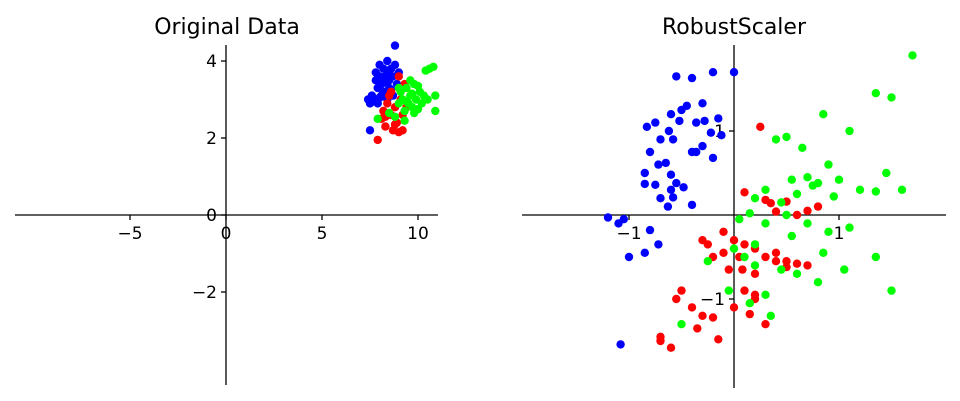 This screenshot has height=401, width=960. I want to click on y-tick-label: 0, so click(211, 216).